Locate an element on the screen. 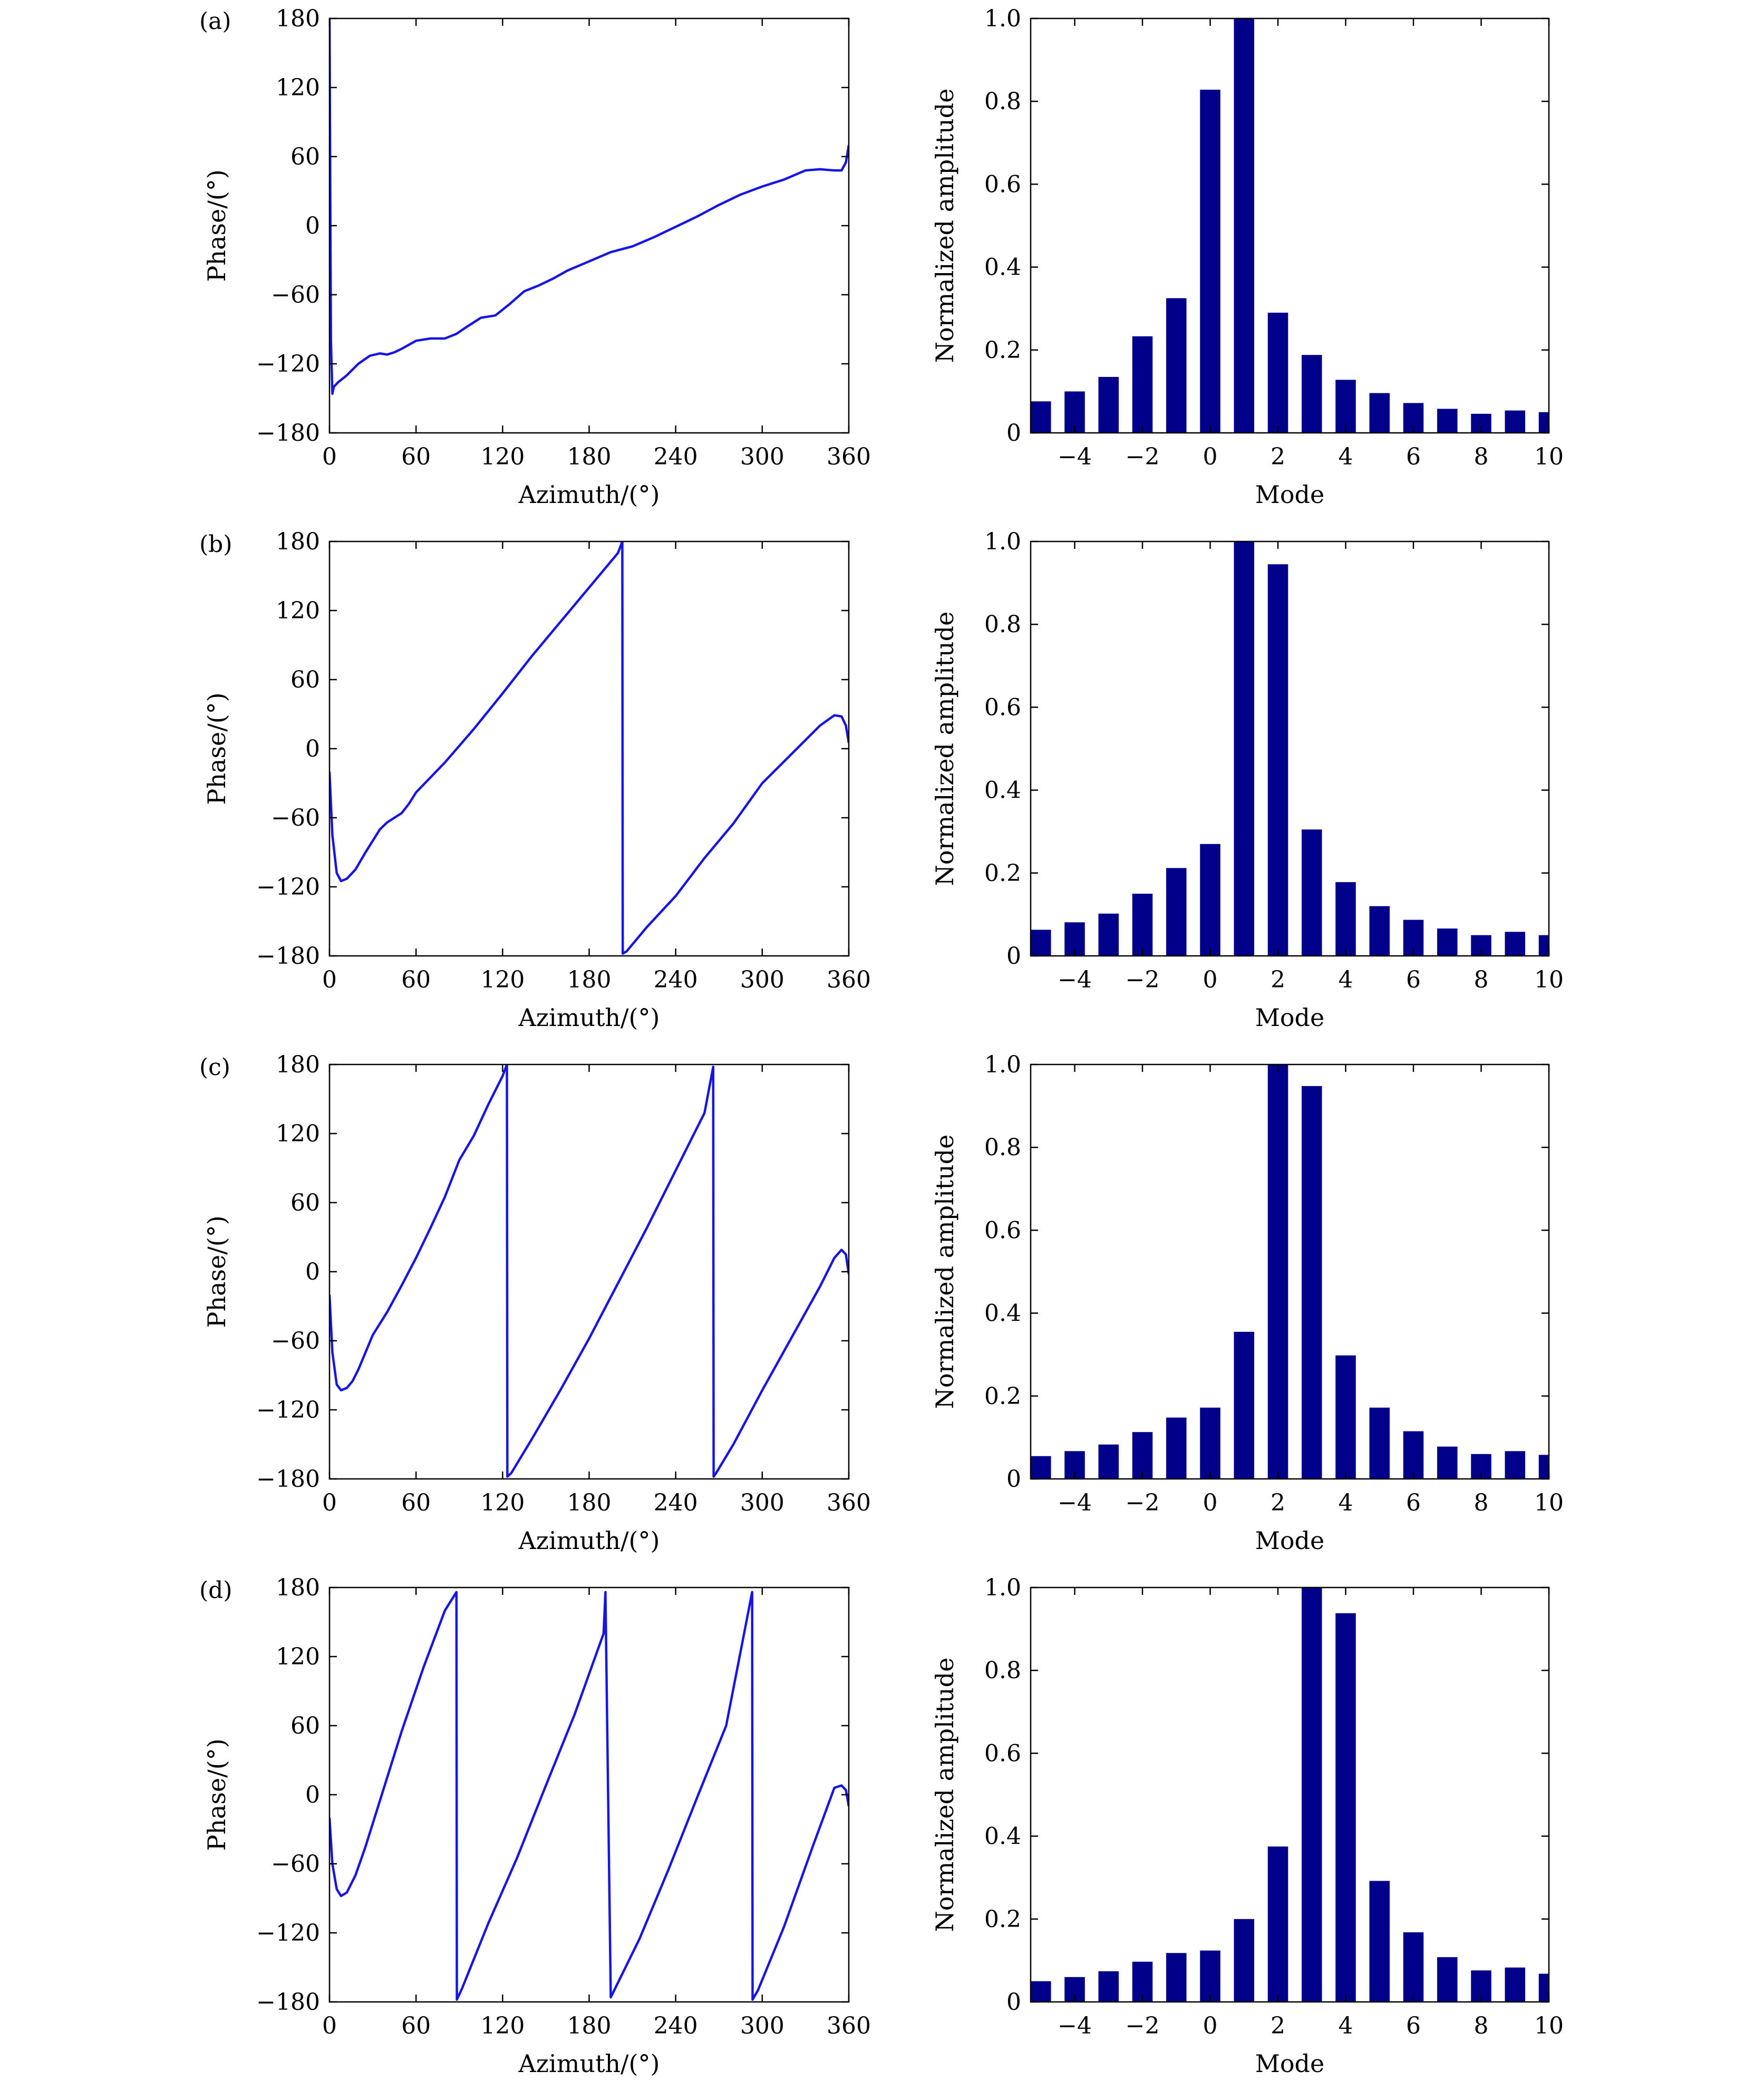  panel-label: (d) is located at coordinates (216, 1590).